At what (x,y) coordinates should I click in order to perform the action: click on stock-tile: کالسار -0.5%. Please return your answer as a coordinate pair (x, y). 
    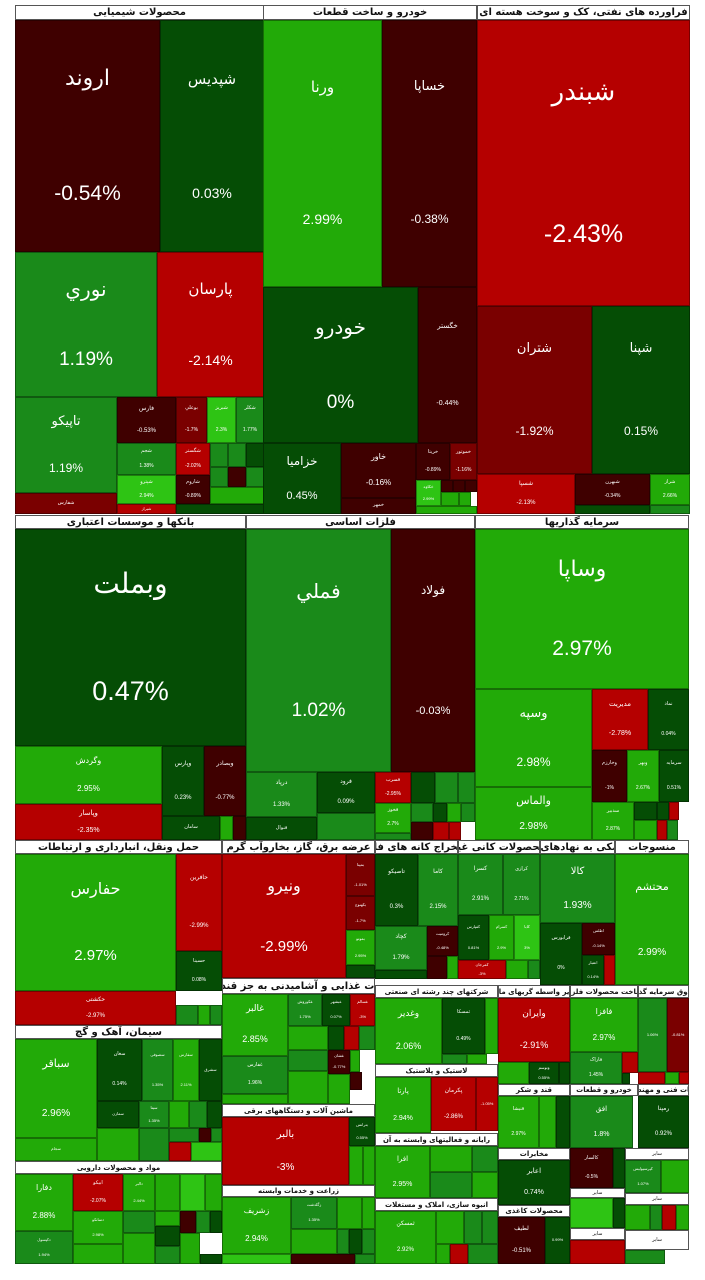
    Looking at the image, I should click on (591, 1168).